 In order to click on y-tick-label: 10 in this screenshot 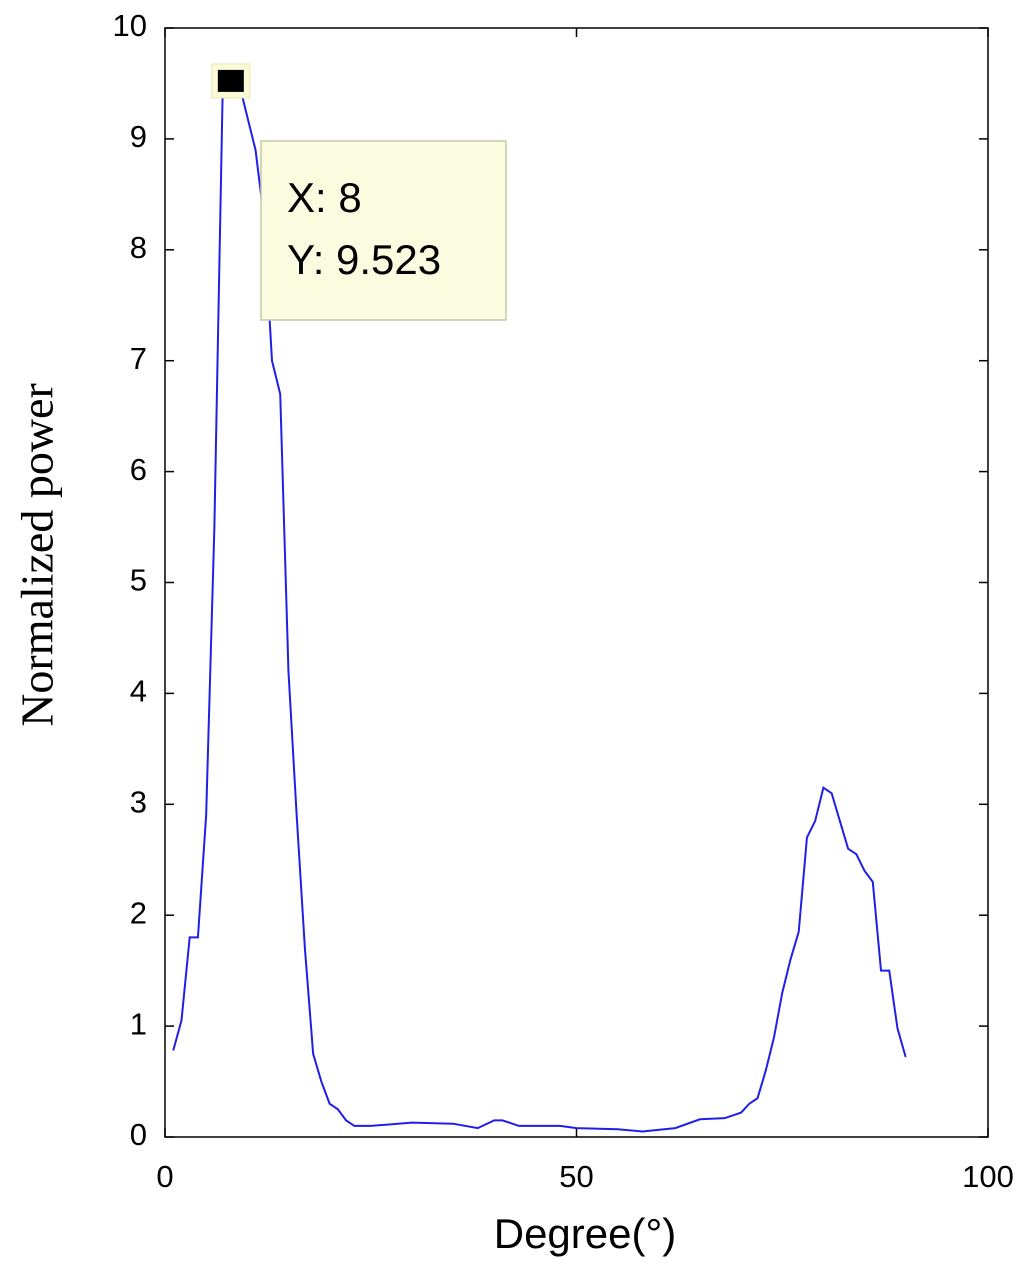, I will do `click(130, 25)`.